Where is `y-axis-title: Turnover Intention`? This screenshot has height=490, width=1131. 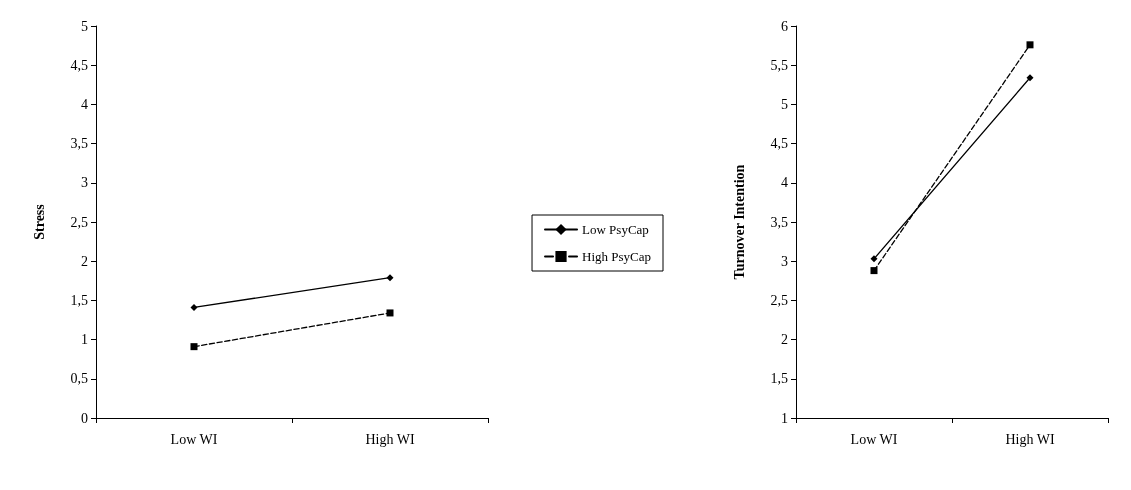
y-axis-title: Turnover Intention is located at coordinates (739, 222).